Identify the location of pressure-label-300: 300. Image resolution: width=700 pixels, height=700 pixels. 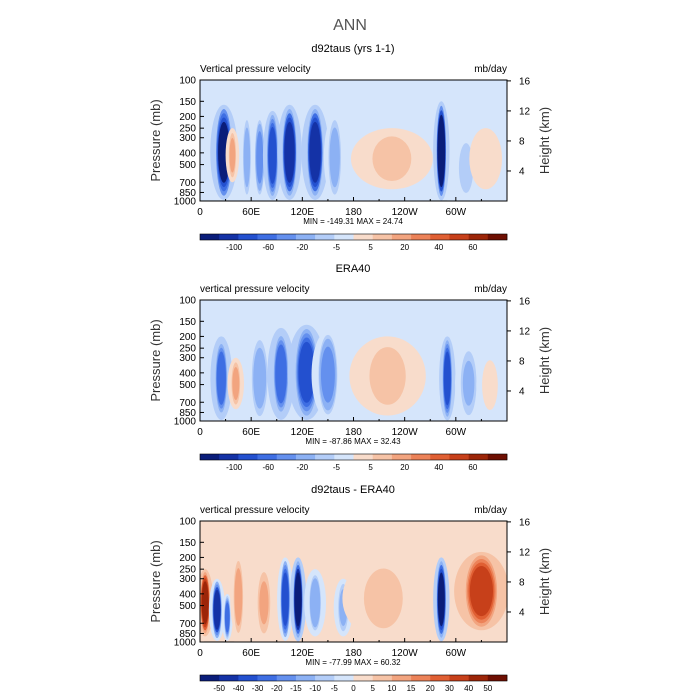
(187, 138).